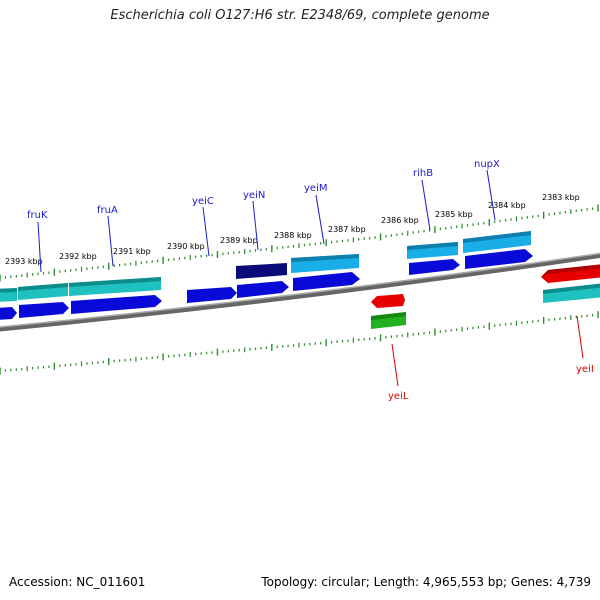 The width and height of the screenshot is (600, 600). Describe the element at coordinates (239, 240) in the screenshot. I see `scale-label: 2389 kbp` at that location.